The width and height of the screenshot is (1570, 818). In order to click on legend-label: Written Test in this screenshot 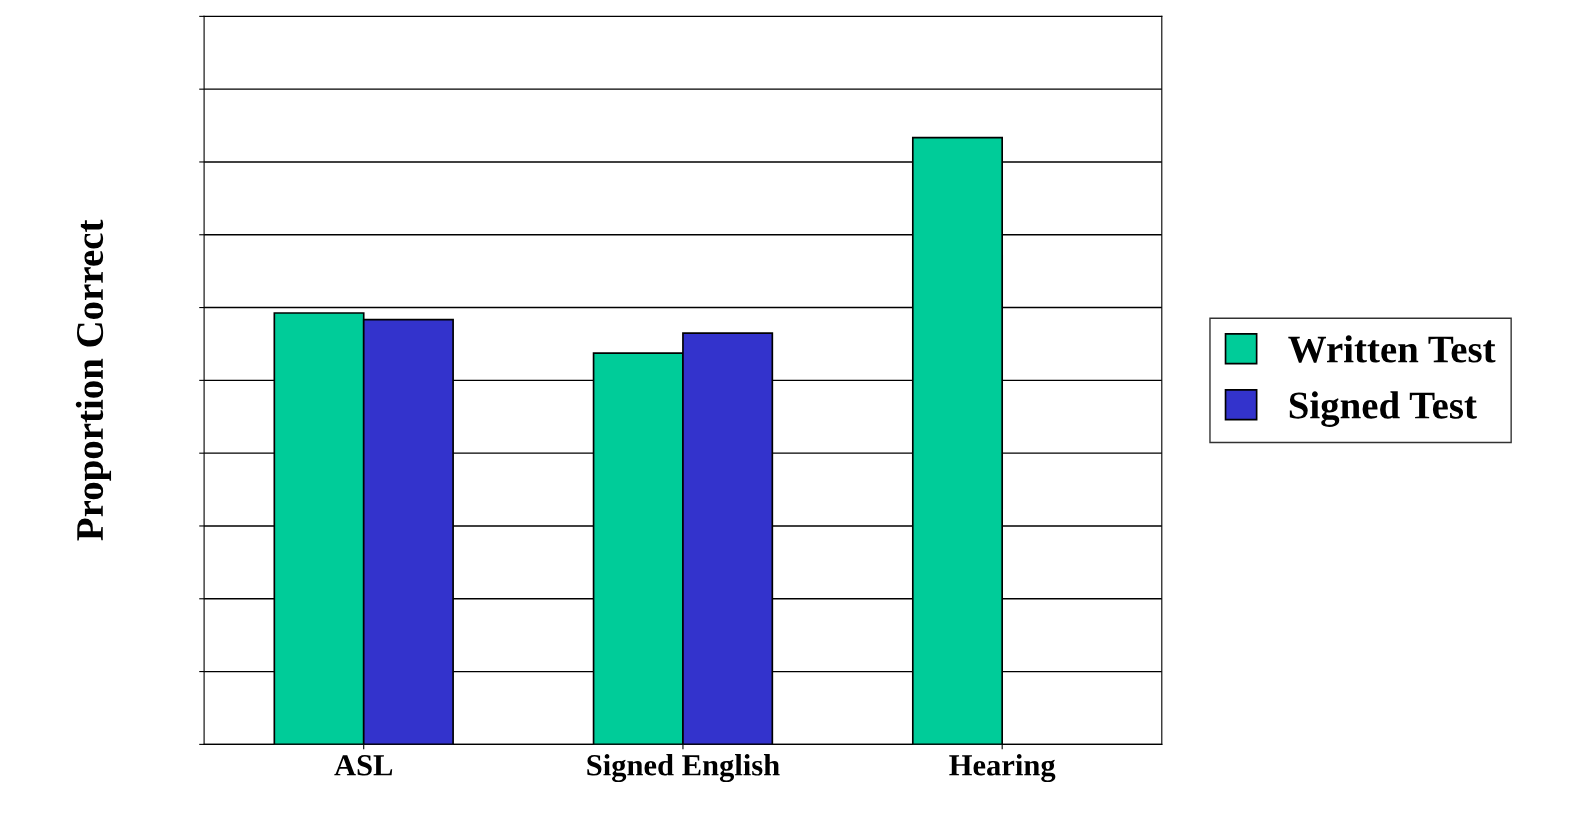, I will do `click(1392, 349)`.